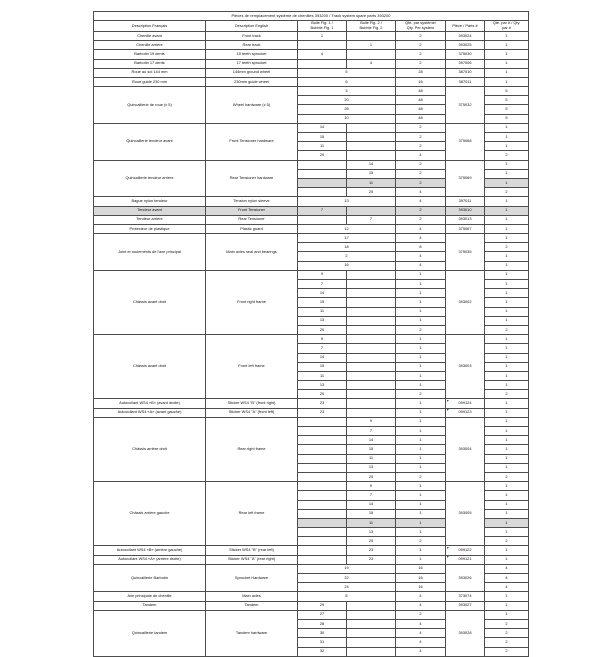  I want to click on table-row: 22 16 4, so click(312, 578).